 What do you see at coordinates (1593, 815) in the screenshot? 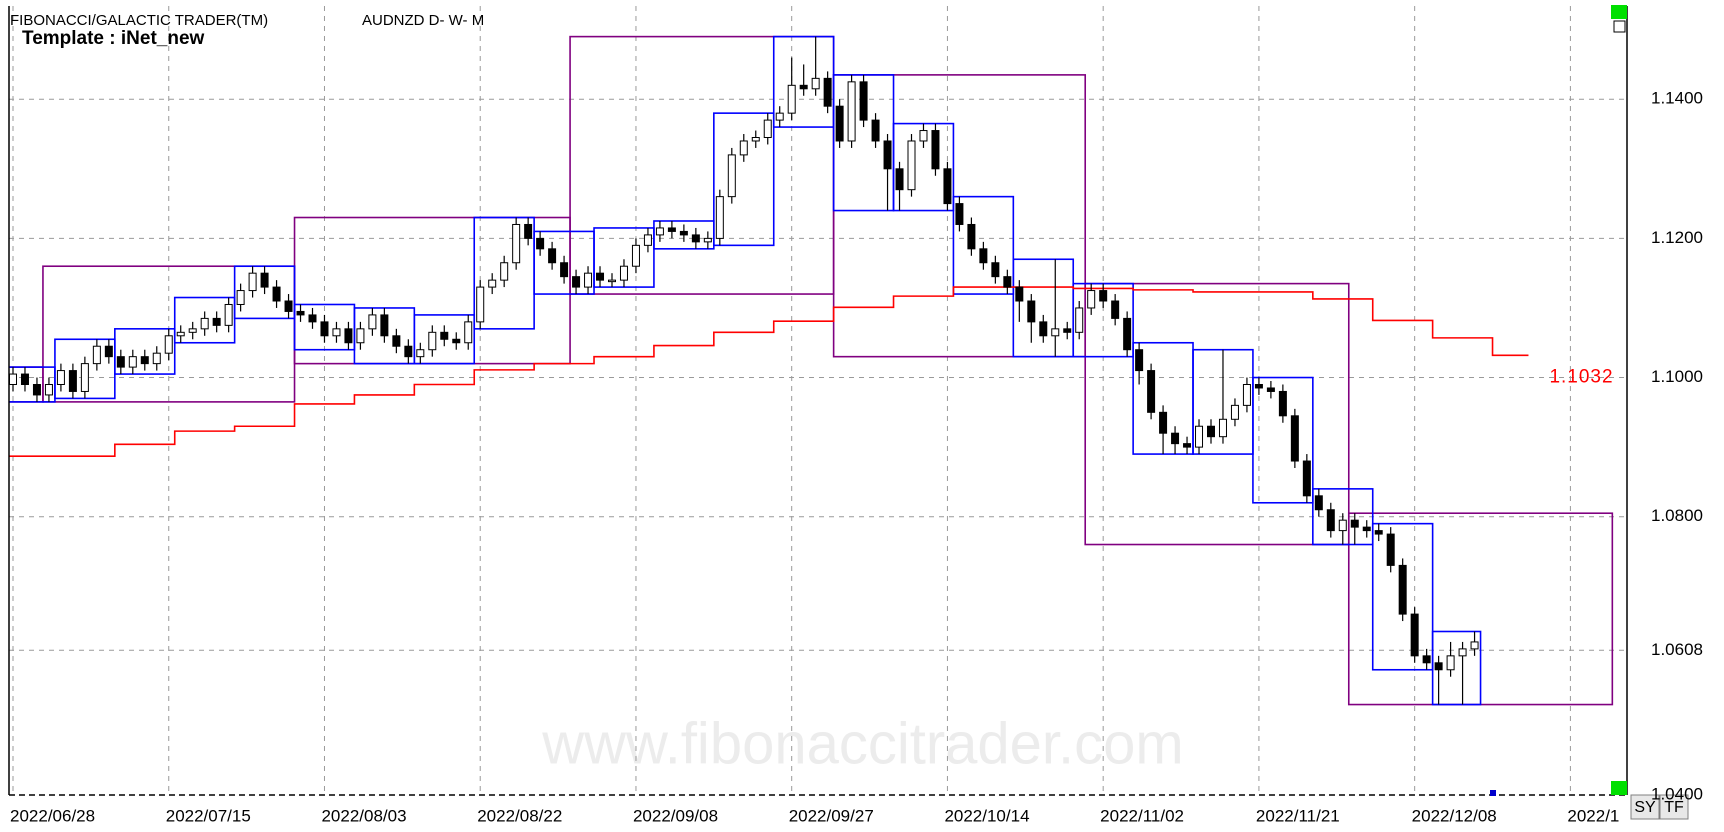
I see `x-tick-label: 2022/1` at bounding box center [1593, 815].